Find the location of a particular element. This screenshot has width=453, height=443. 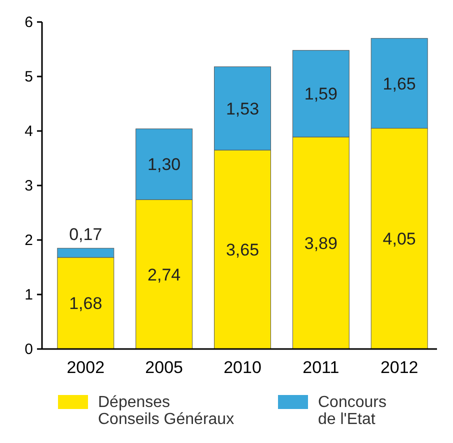

x-tick-label: 2002 is located at coordinates (85, 367).